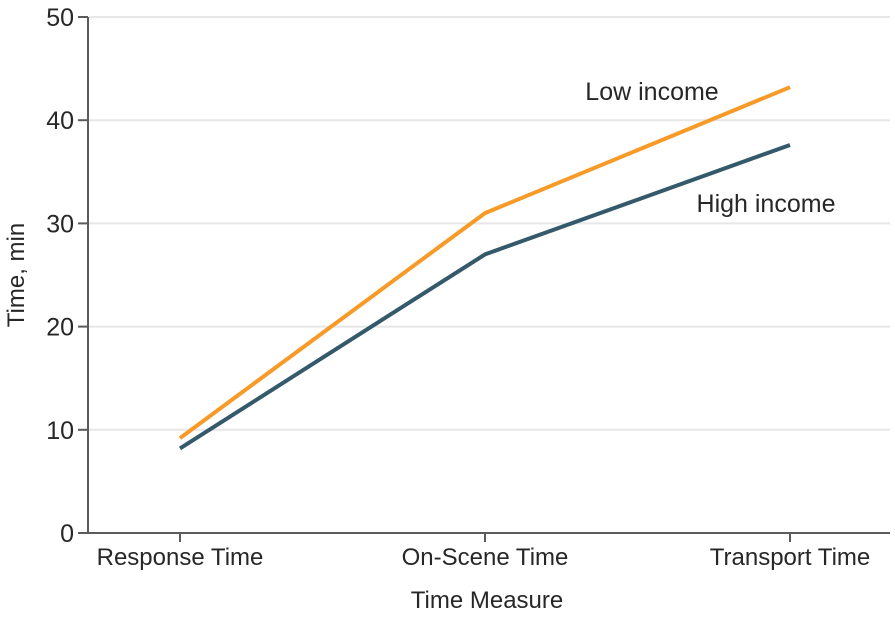 This screenshot has height=620, width=895. What do you see at coordinates (60, 276) in the screenshot?
I see `y-tick-labels-group: 0 10 20 30 40 50` at bounding box center [60, 276].